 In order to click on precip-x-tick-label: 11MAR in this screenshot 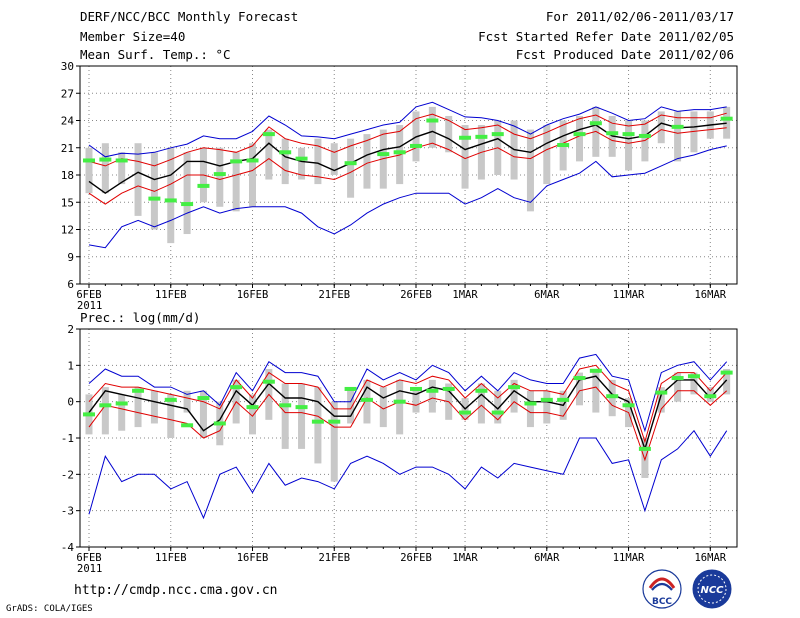, I will do `click(629, 558)`.